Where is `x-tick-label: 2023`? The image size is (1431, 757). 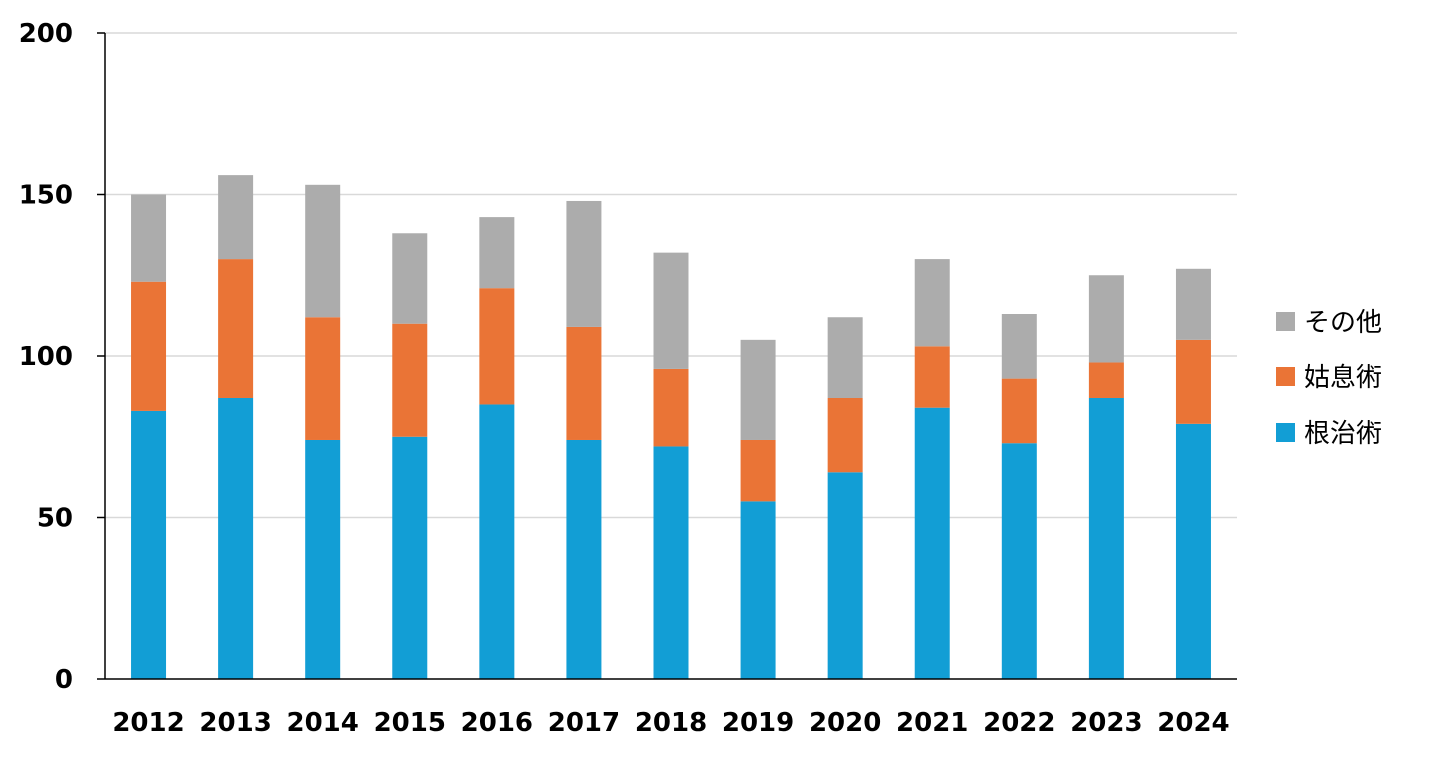
x-tick-label: 2023 is located at coordinates (1106, 723).